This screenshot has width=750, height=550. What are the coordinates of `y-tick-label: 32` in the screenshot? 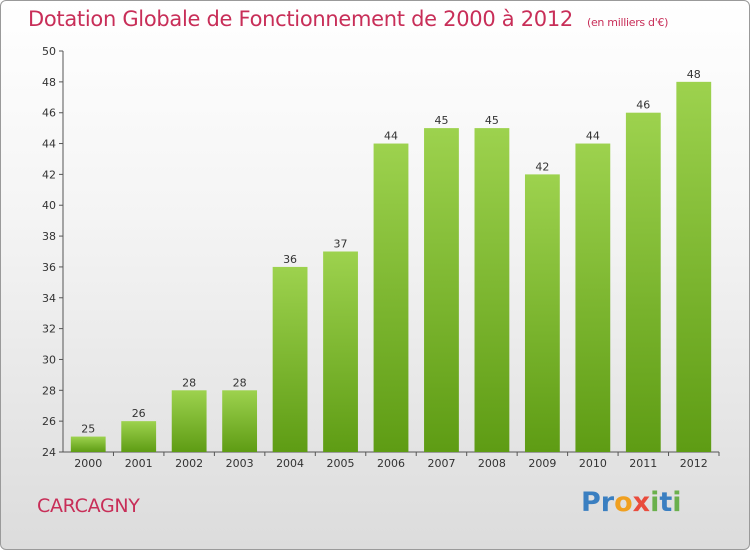 It's located at (49, 329).